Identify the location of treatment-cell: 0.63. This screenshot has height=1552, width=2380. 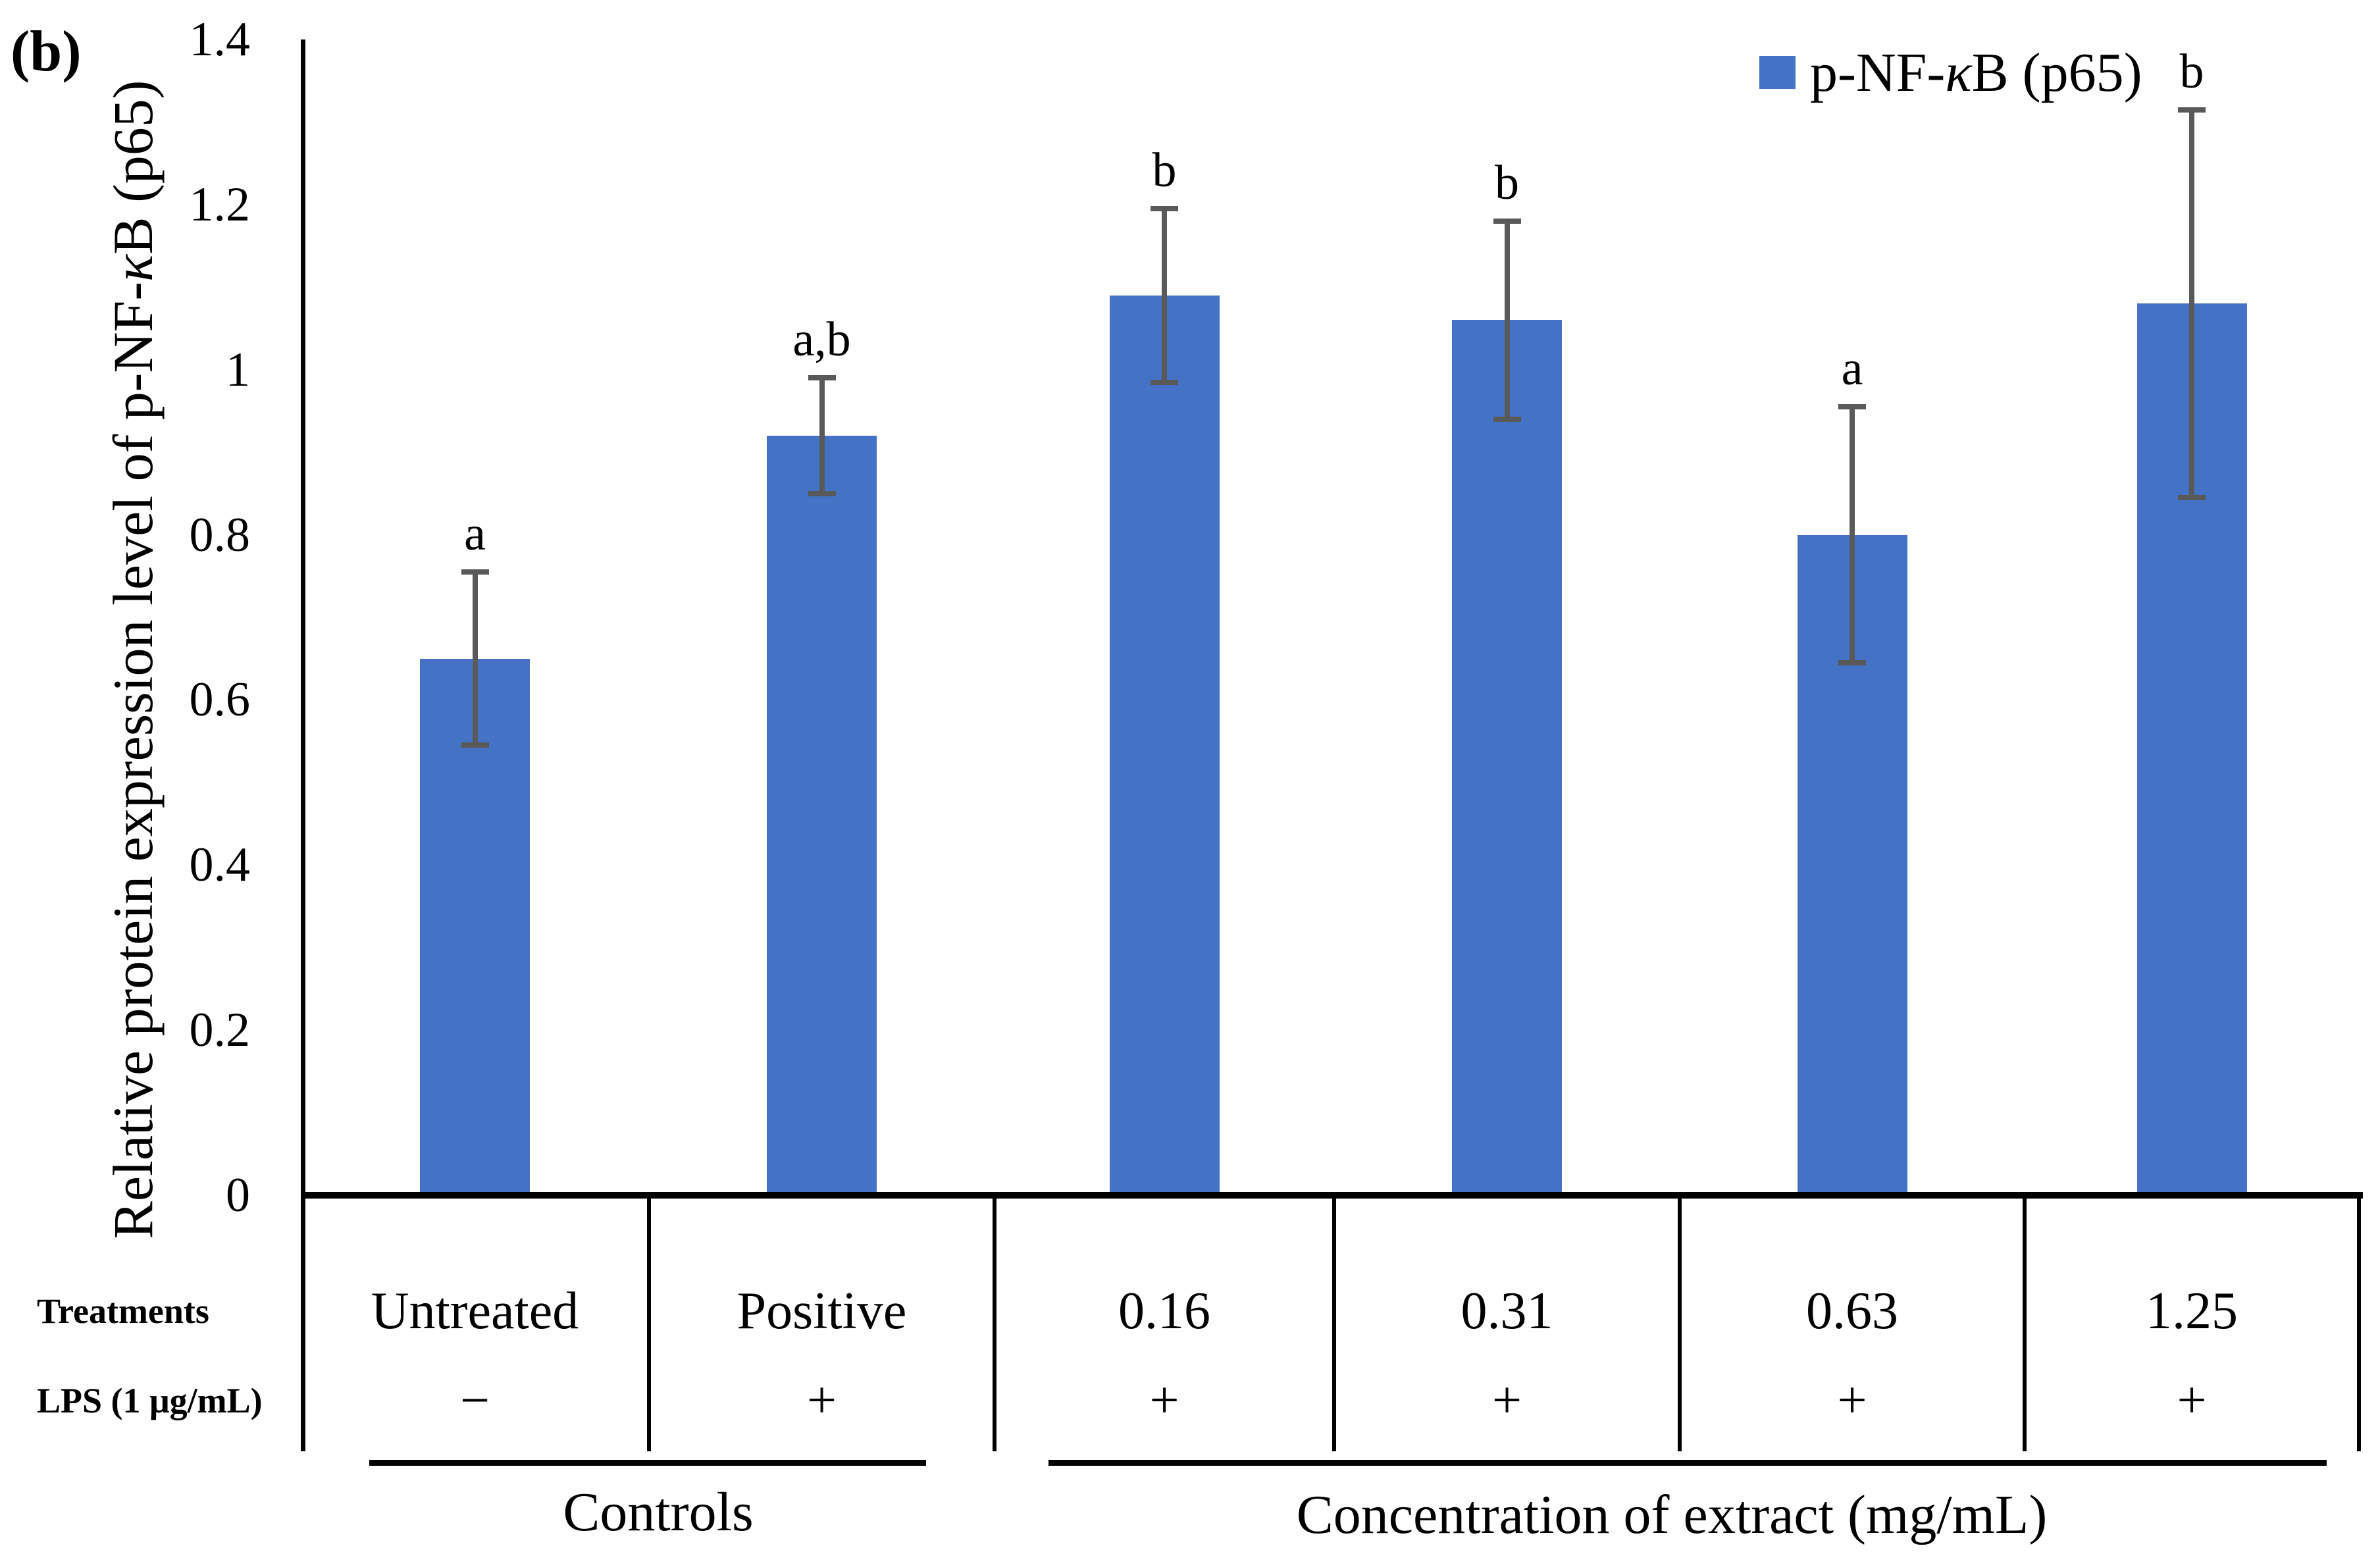
(1852, 1311).